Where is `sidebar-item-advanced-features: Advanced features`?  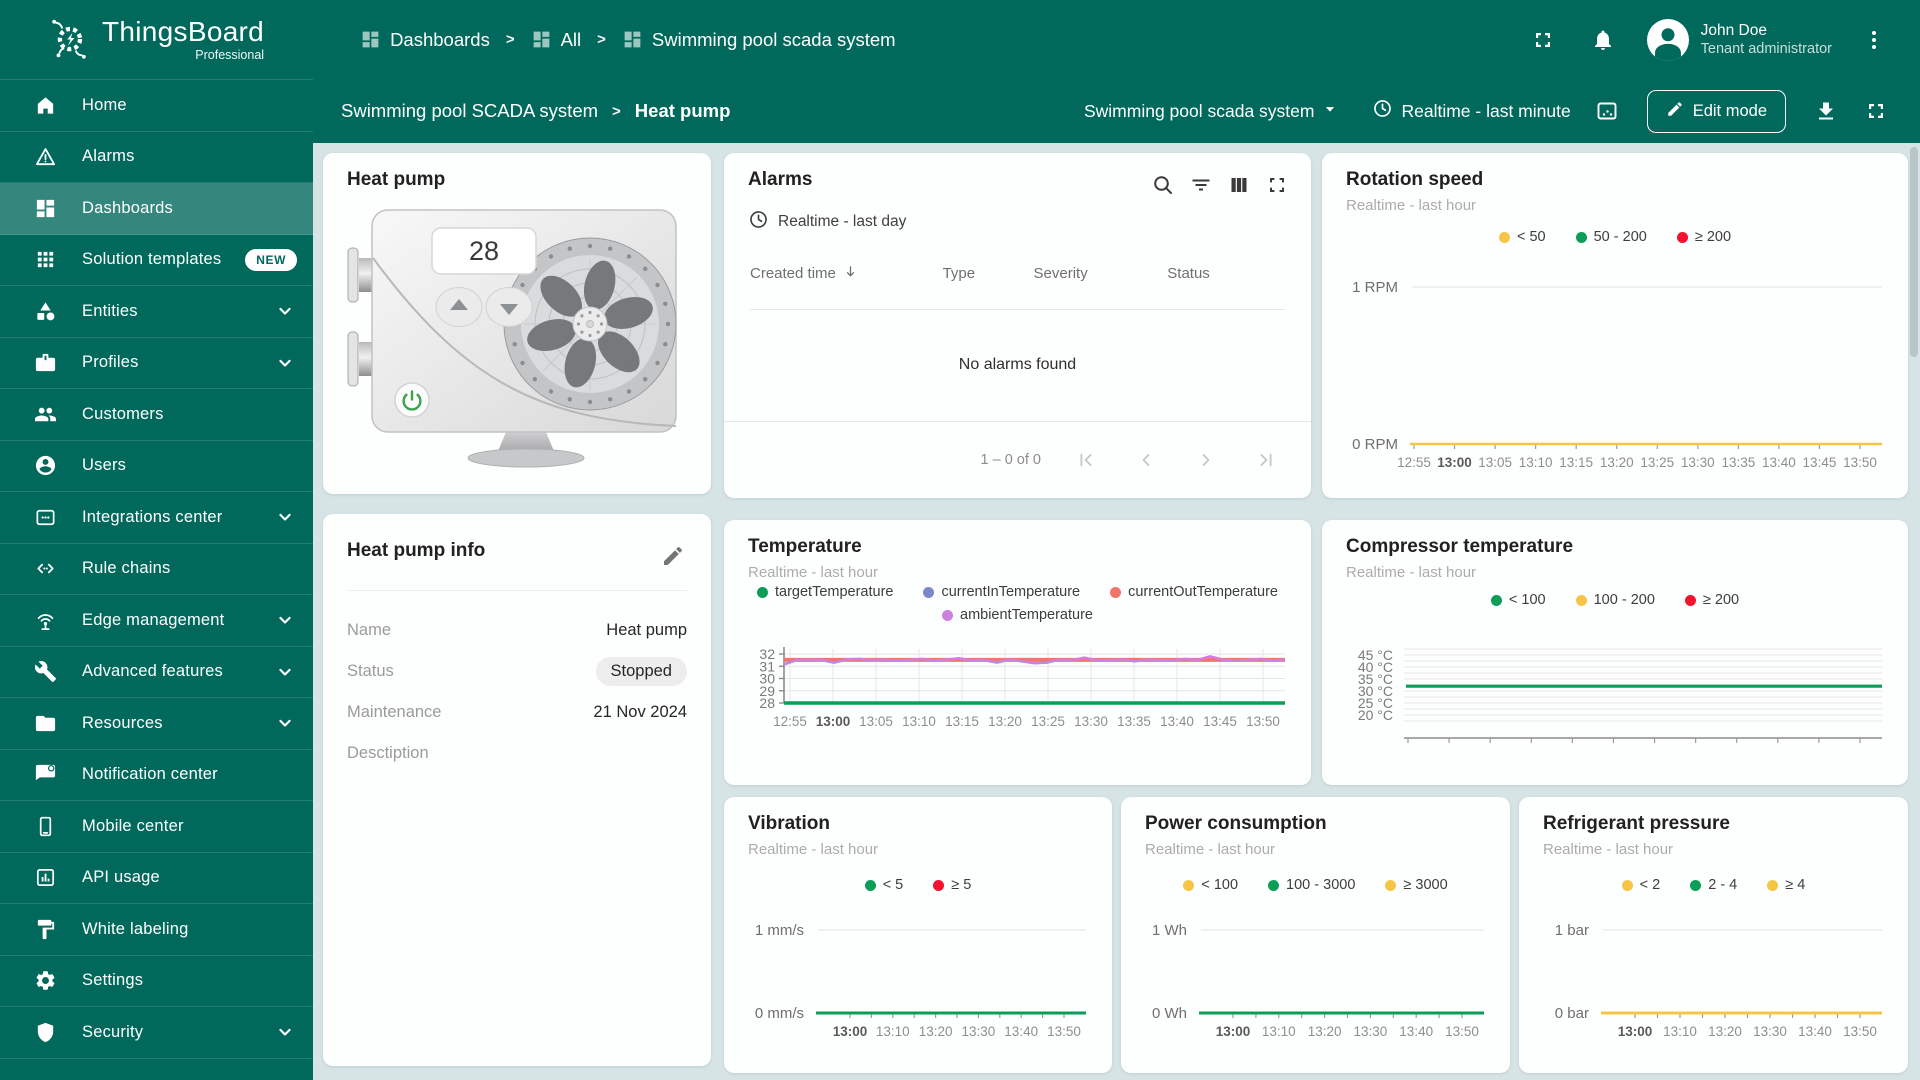
sidebar-item-advanced-features: Advanced features is located at coordinates (156, 672).